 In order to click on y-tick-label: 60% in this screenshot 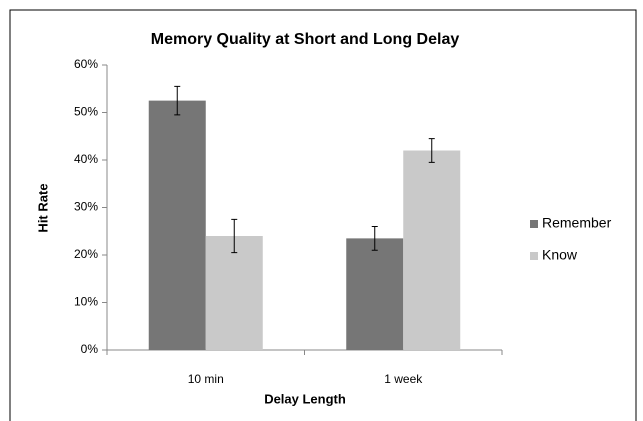, I will do `click(86, 64)`.